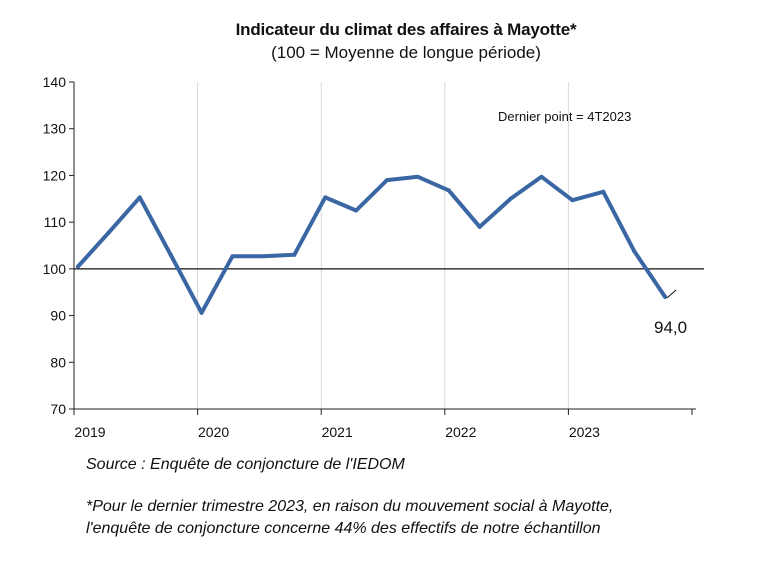  I want to click on y-tick-label: 100, so click(55, 269).